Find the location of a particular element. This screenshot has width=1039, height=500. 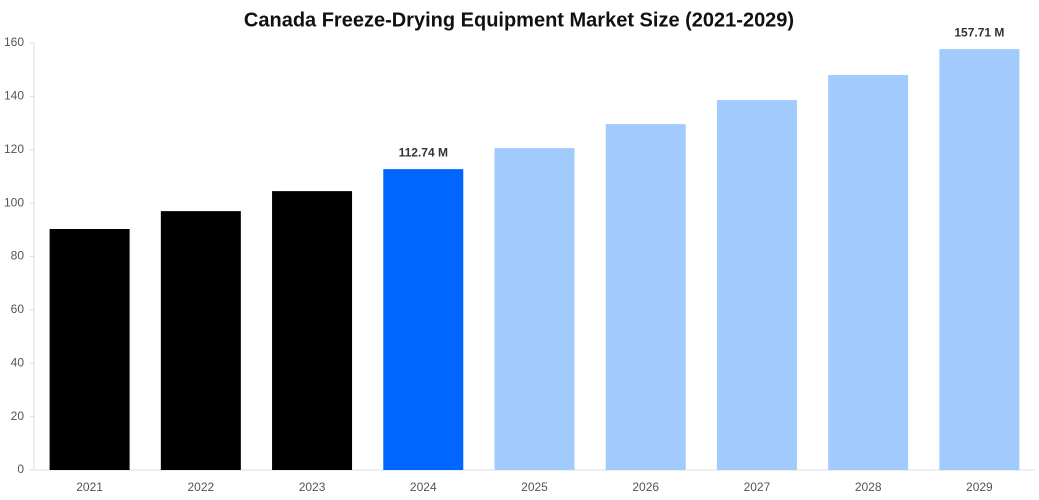

y-tick-label: 80 is located at coordinates (18, 256).